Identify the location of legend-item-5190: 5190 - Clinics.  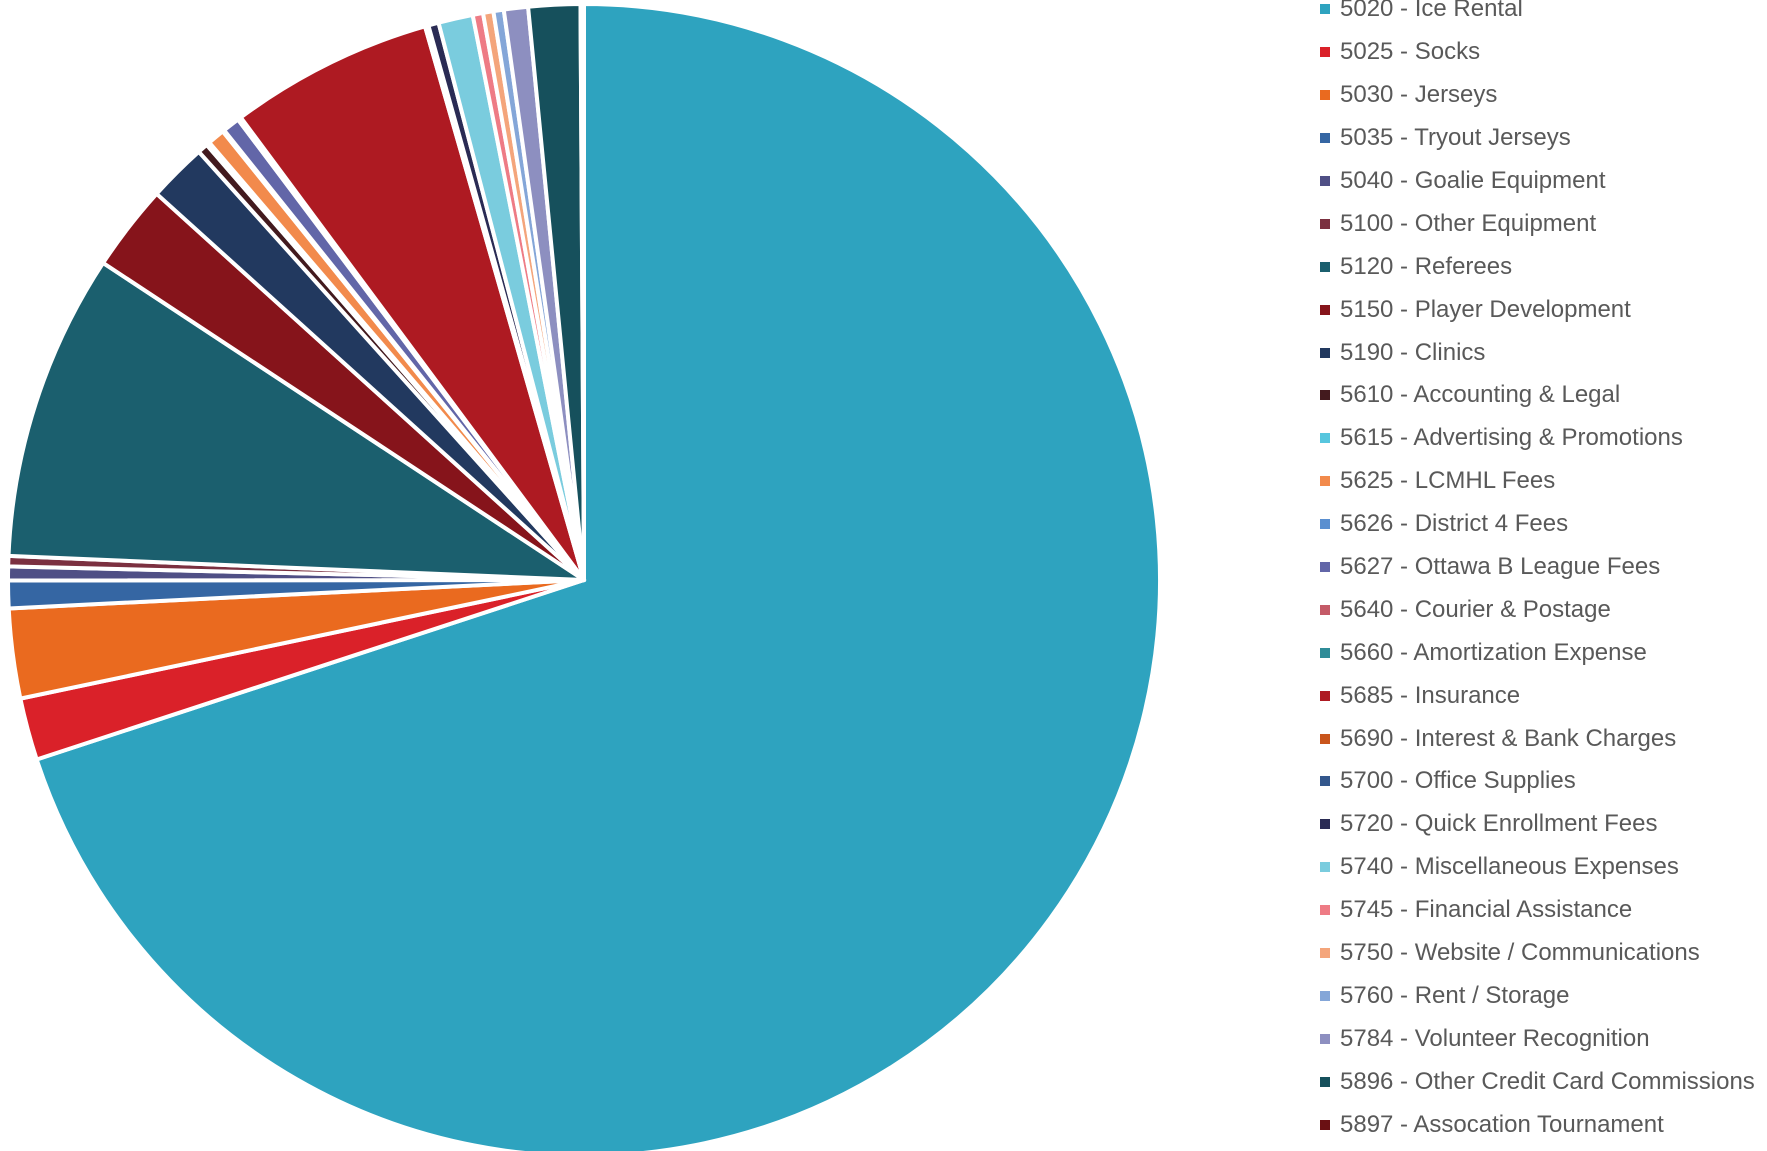
(1537, 352).